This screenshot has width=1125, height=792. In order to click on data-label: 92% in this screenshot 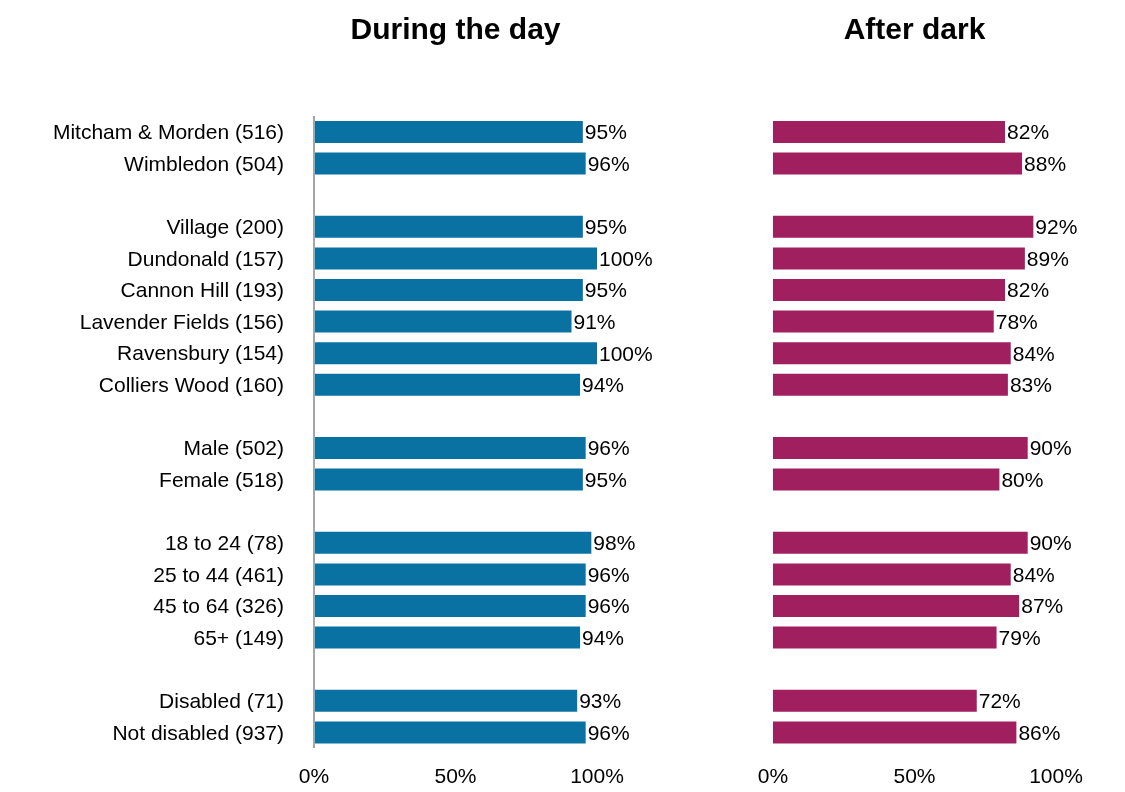, I will do `click(1056, 227)`.